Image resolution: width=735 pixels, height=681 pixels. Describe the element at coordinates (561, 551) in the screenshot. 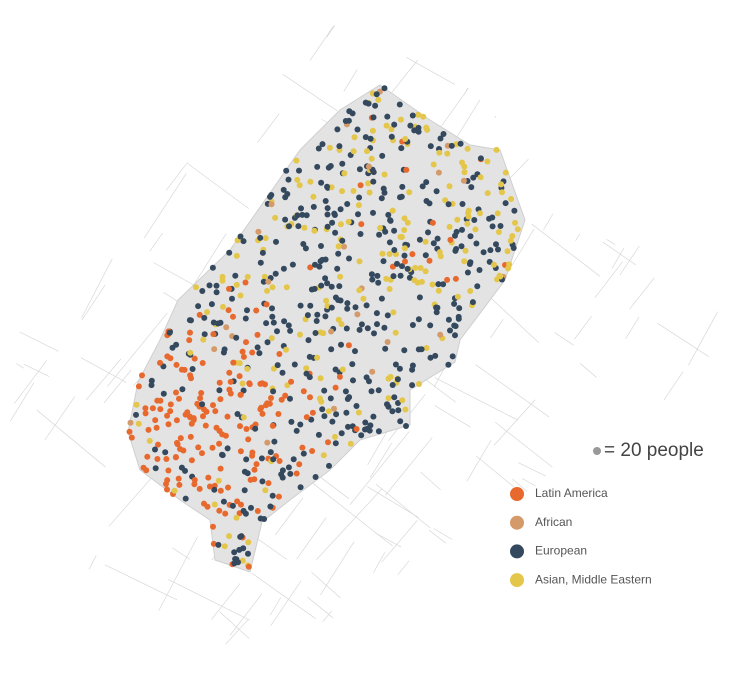

I see `legend-label: European` at that location.